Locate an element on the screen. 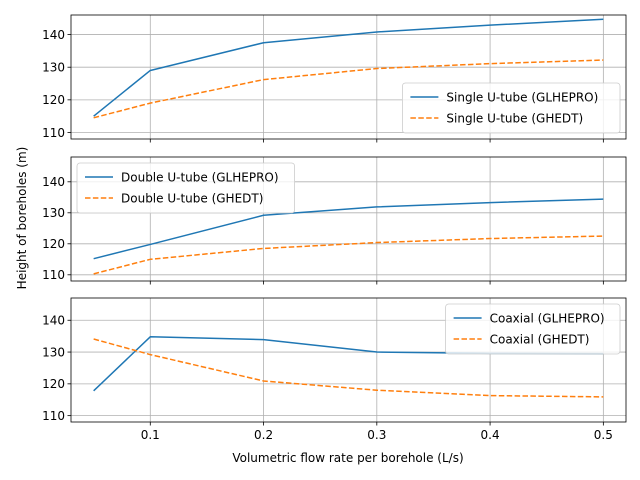  legend: Coaxial (GLHEPRO) Coaxial (GHEDT) is located at coordinates (533, 329).